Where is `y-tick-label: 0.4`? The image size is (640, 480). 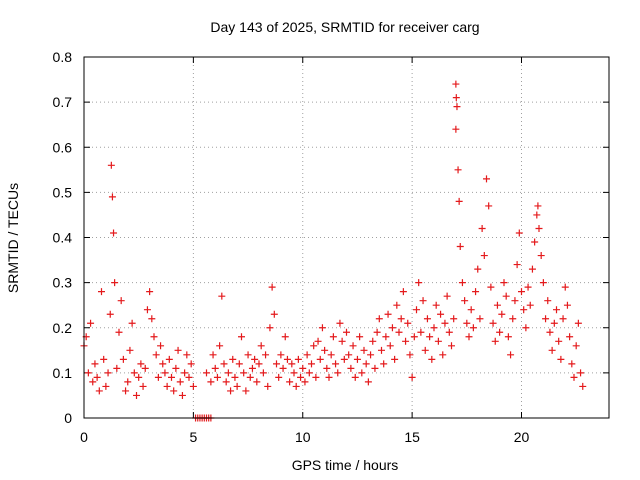
y-tick-label: 0.4 is located at coordinates (63, 238).